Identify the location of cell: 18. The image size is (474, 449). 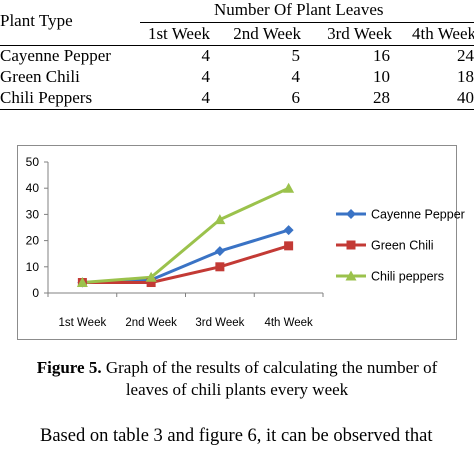
(465, 76).